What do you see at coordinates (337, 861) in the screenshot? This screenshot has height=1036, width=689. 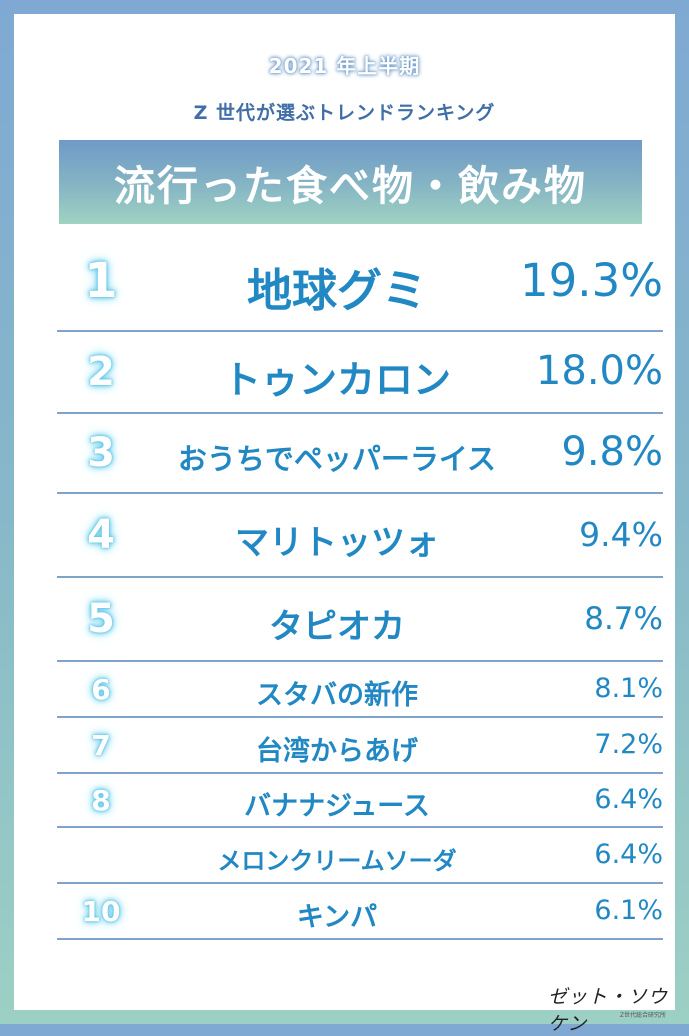 I see `item-name: メロンクリームソーダ` at bounding box center [337, 861].